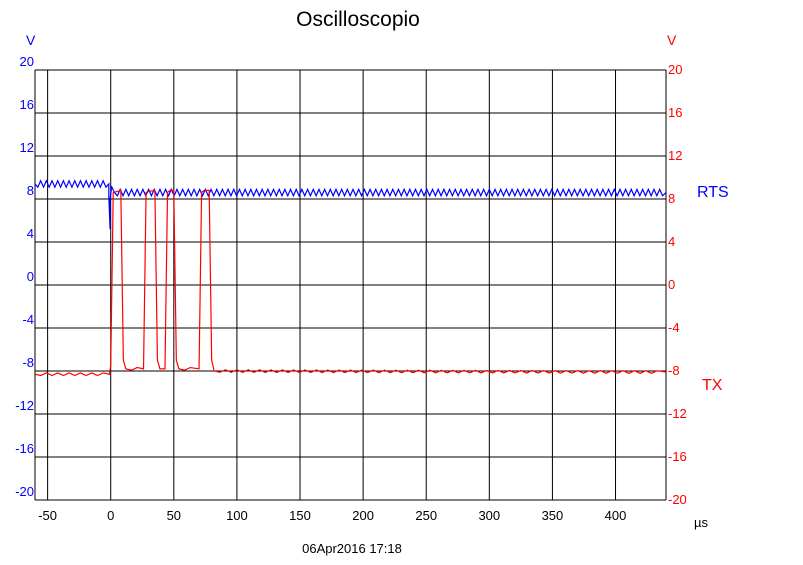 This screenshot has height=565, width=803. I want to click on series-label-rts: RTS, so click(713, 192).